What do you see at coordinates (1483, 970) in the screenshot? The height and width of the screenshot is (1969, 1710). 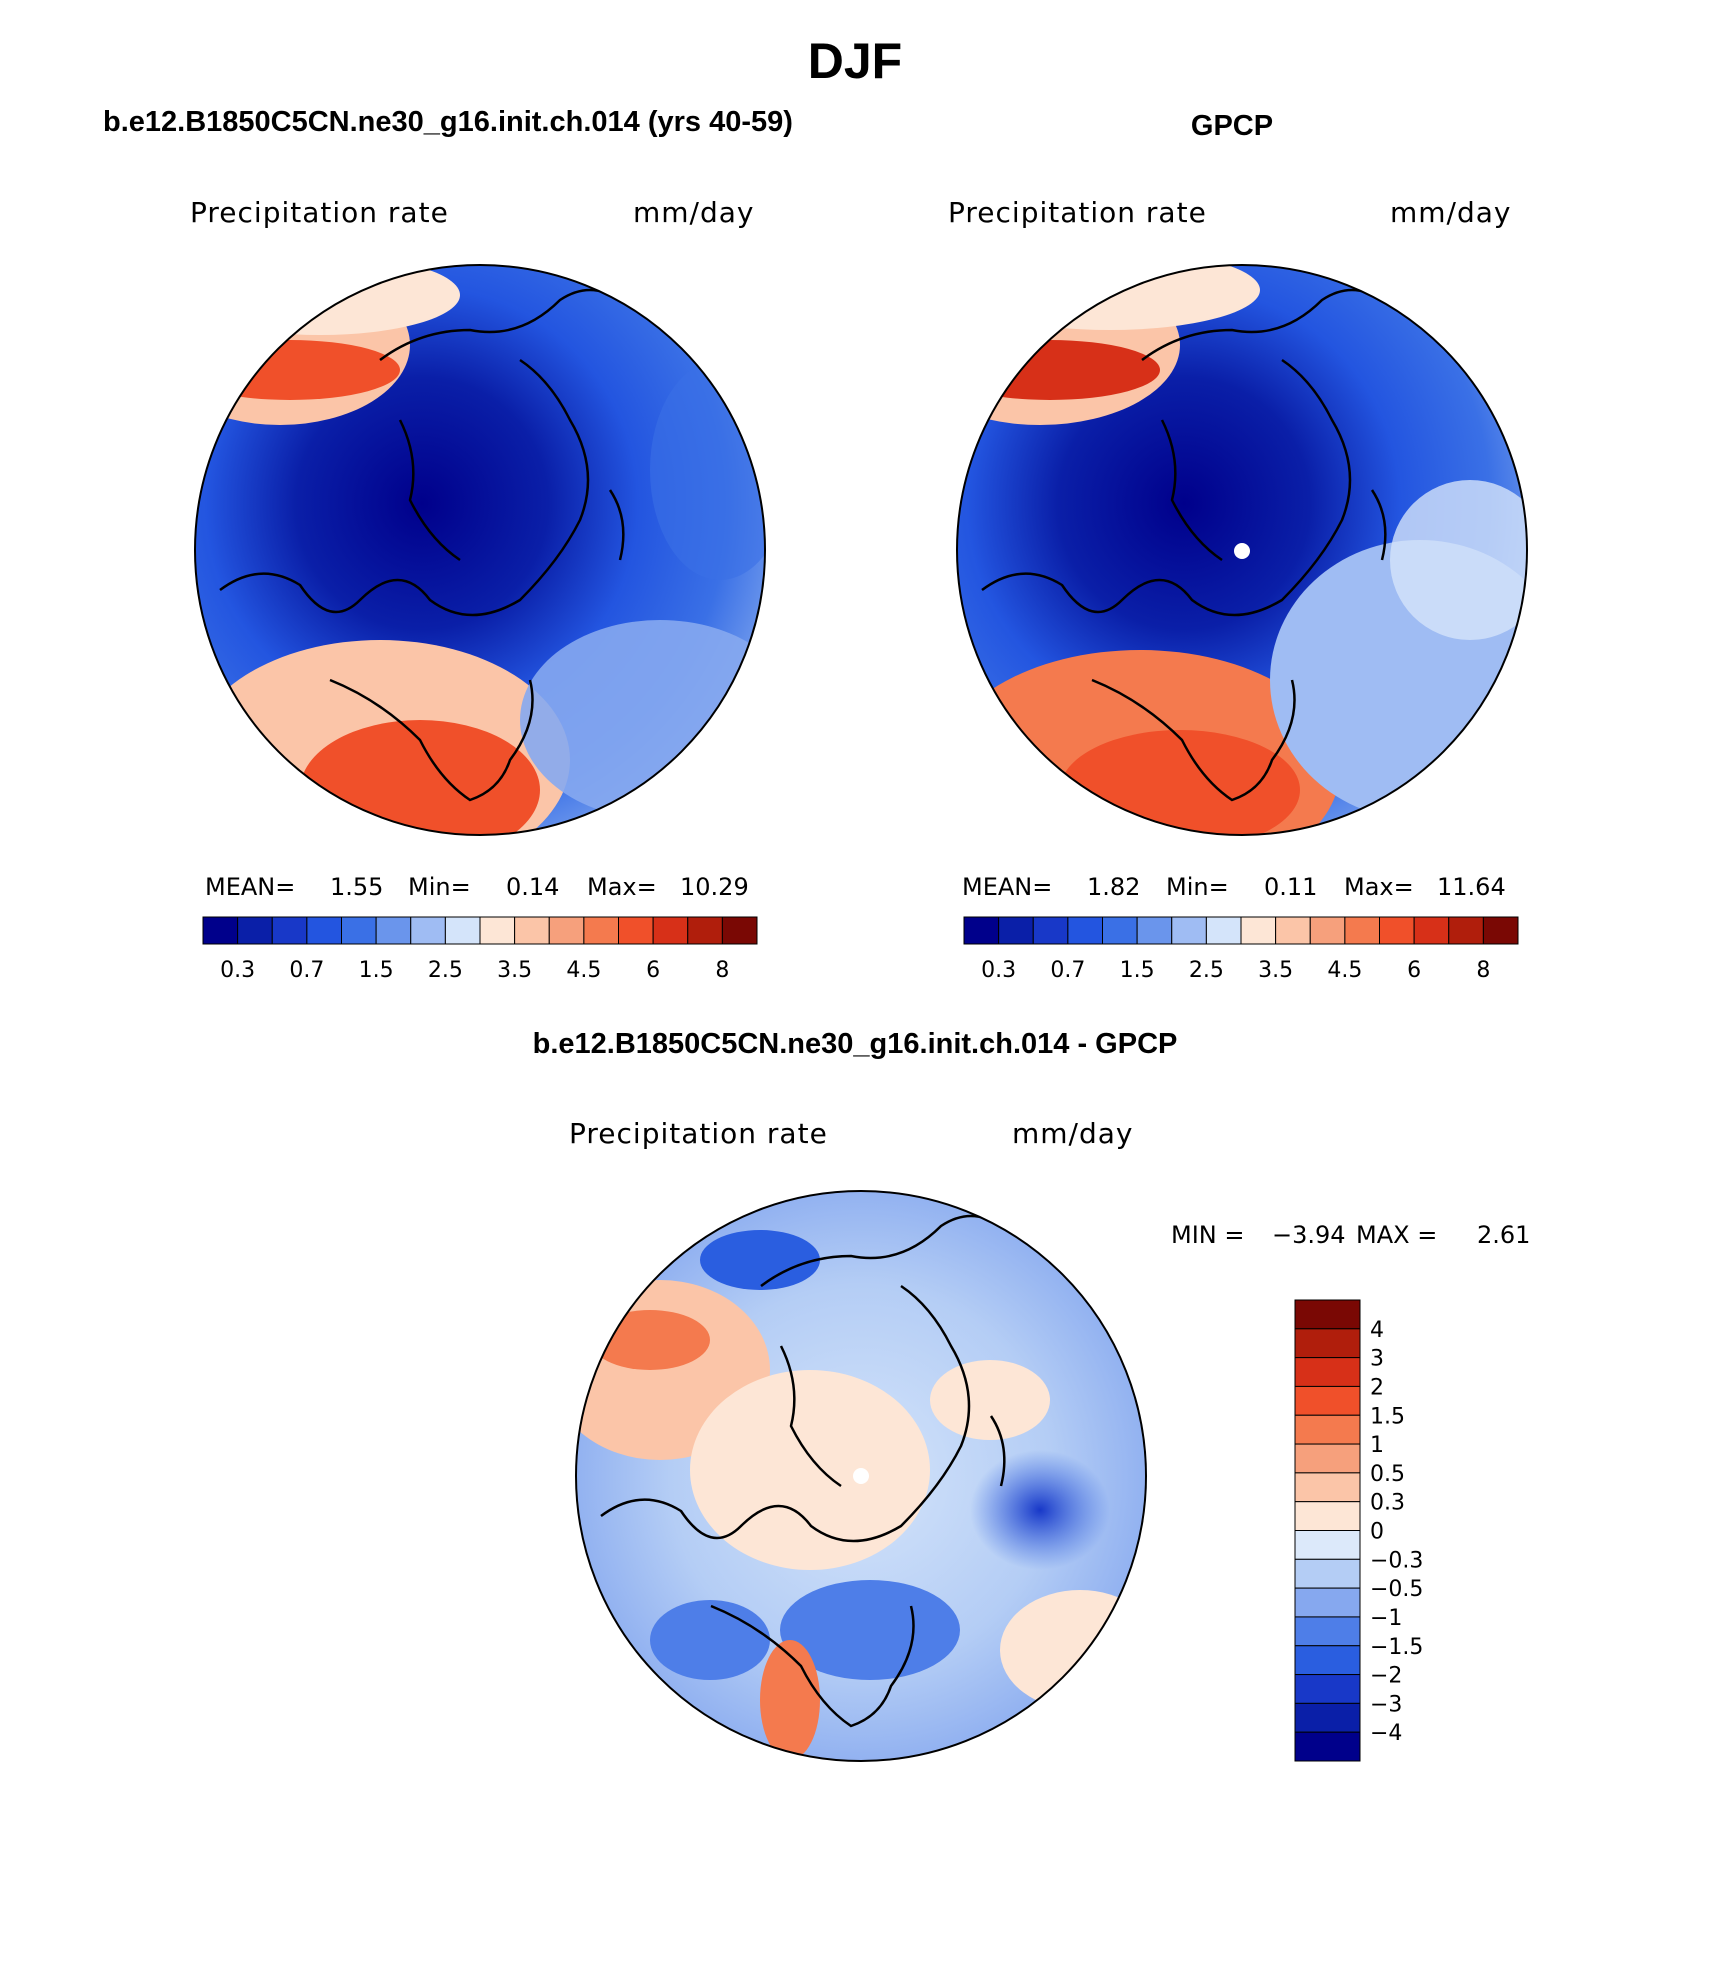 I see `panel-2-colorbar-tick-label: 8` at bounding box center [1483, 970].